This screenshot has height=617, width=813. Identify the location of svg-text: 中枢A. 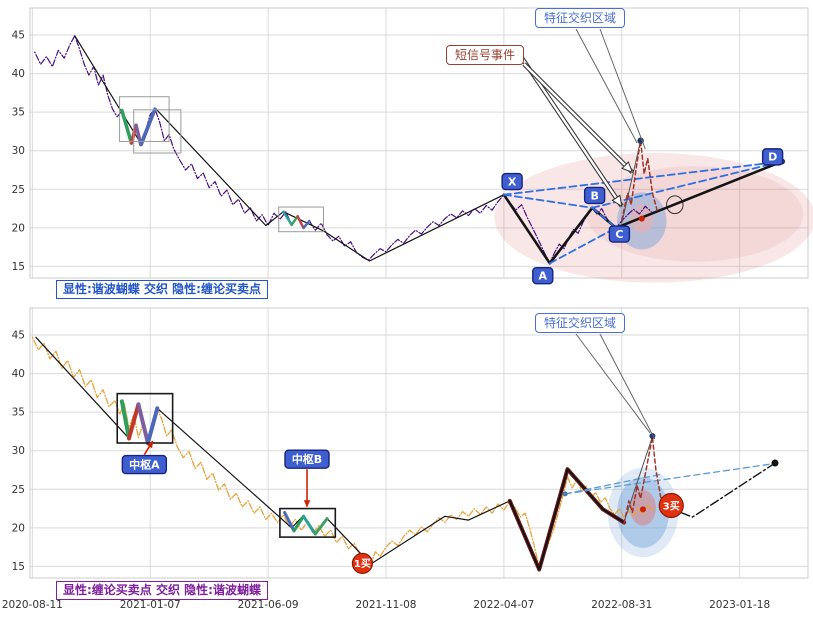
(144, 464).